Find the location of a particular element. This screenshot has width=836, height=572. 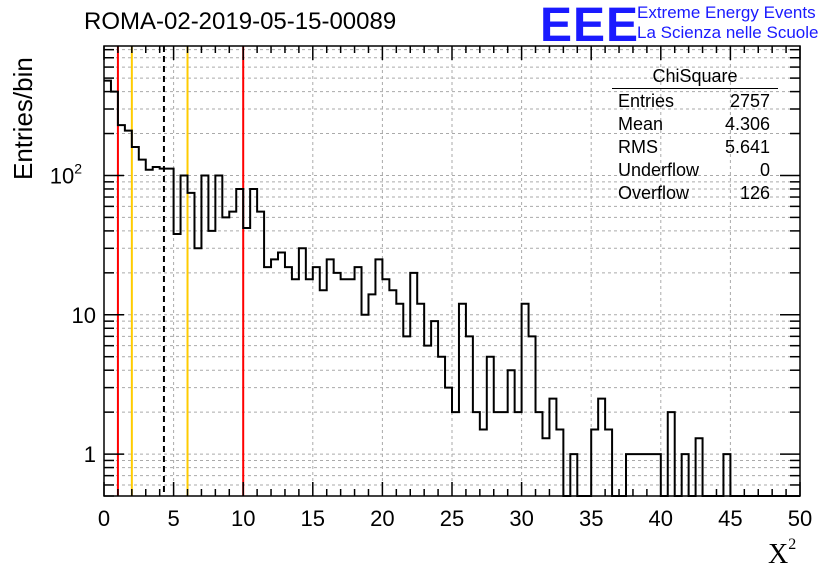

x-tick-label: 35 is located at coordinates (591, 518).